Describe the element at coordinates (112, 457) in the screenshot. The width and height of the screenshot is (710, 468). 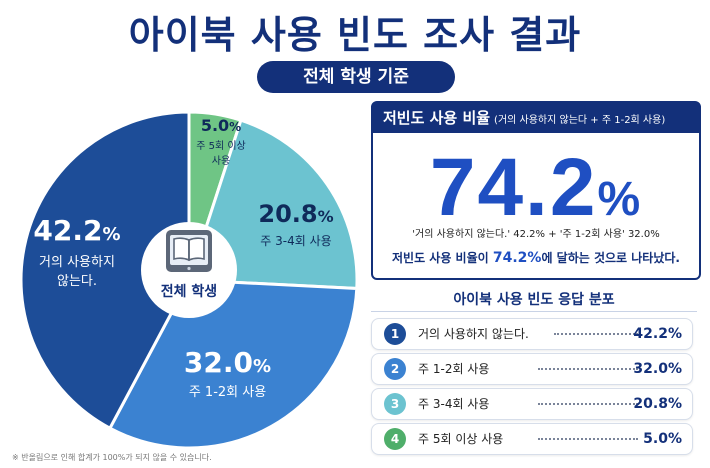
I see `footnote: ※ 반올림으로 인해 합계가 100%가 되지 않을 수 있습니다.` at that location.